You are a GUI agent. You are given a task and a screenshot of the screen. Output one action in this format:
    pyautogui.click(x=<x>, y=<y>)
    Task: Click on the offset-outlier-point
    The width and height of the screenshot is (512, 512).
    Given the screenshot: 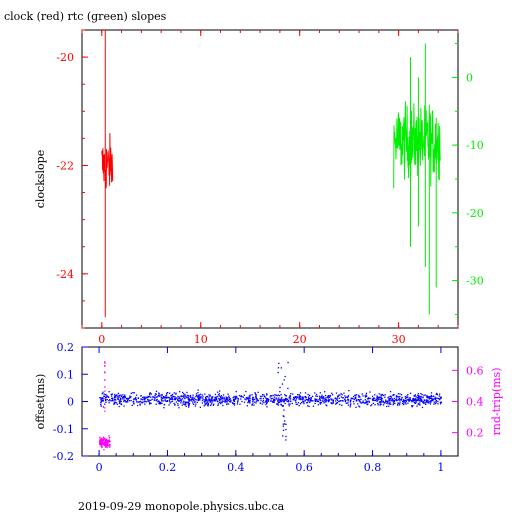 What is the action you would take?
    pyautogui.click(x=282, y=384)
    